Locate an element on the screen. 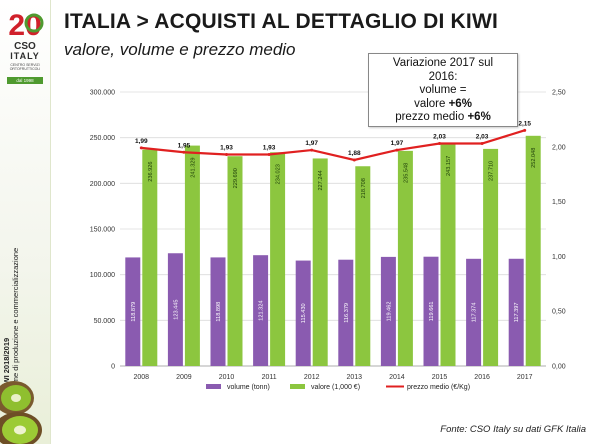 This screenshot has width=600, height=444. x-tick-label: 2008 is located at coordinates (142, 377).